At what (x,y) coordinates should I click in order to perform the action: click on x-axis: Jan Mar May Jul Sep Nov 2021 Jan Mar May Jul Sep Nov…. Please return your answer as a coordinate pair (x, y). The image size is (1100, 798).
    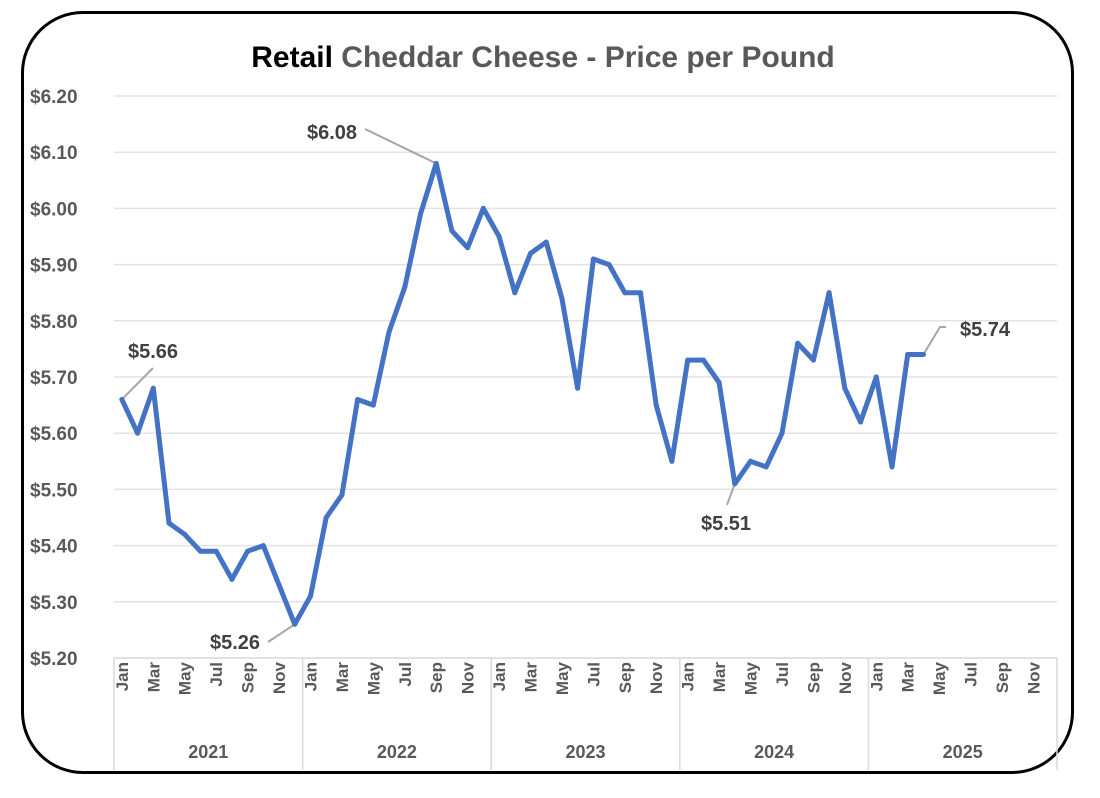
    Looking at the image, I should click on (585, 714).